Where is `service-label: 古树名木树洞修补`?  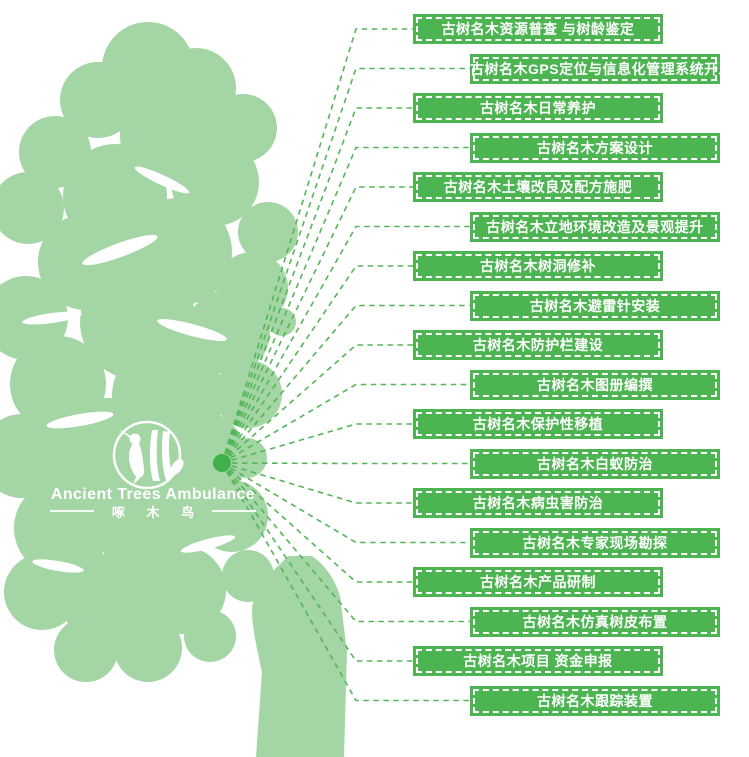 service-label: 古树名木树洞修补 is located at coordinates (538, 266).